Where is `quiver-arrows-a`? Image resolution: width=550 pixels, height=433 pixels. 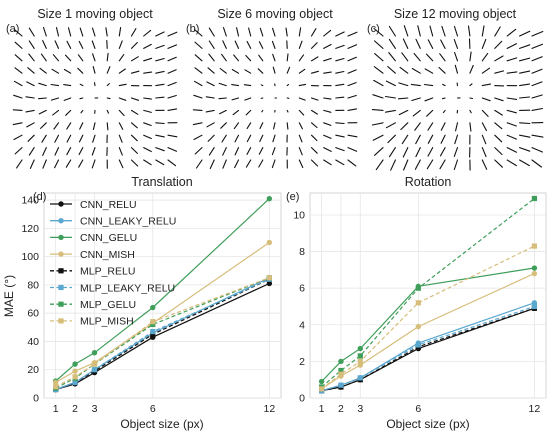 quiver-arrows-a is located at coordinates (95, 97).